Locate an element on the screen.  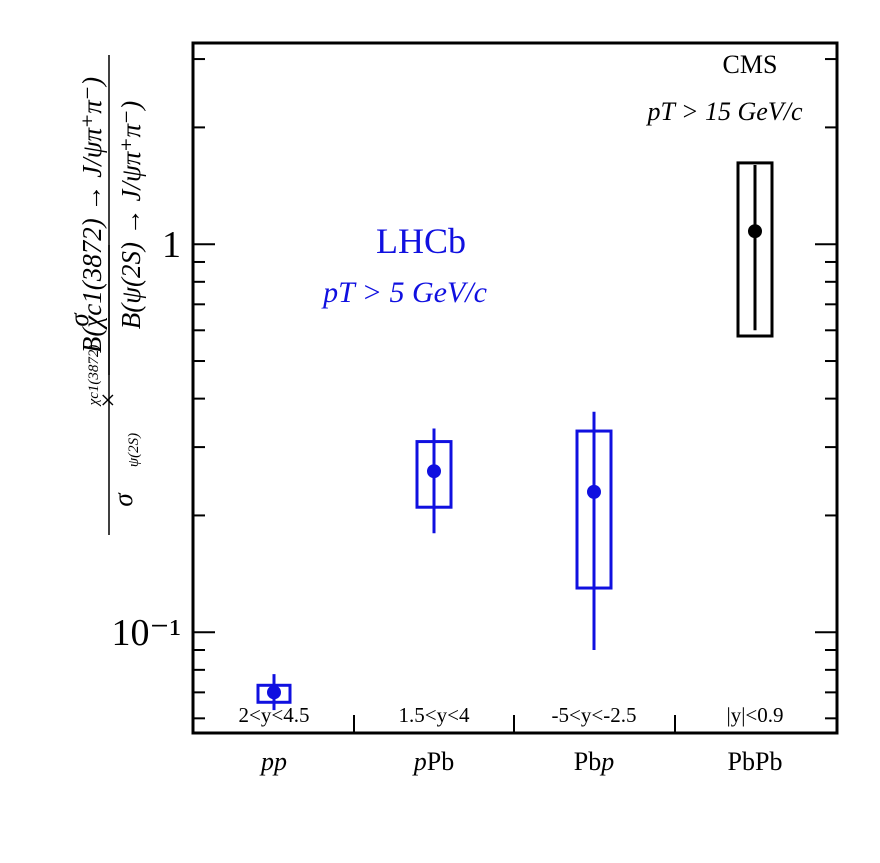
x-category-label: PbPb is located at coordinates (755, 761).